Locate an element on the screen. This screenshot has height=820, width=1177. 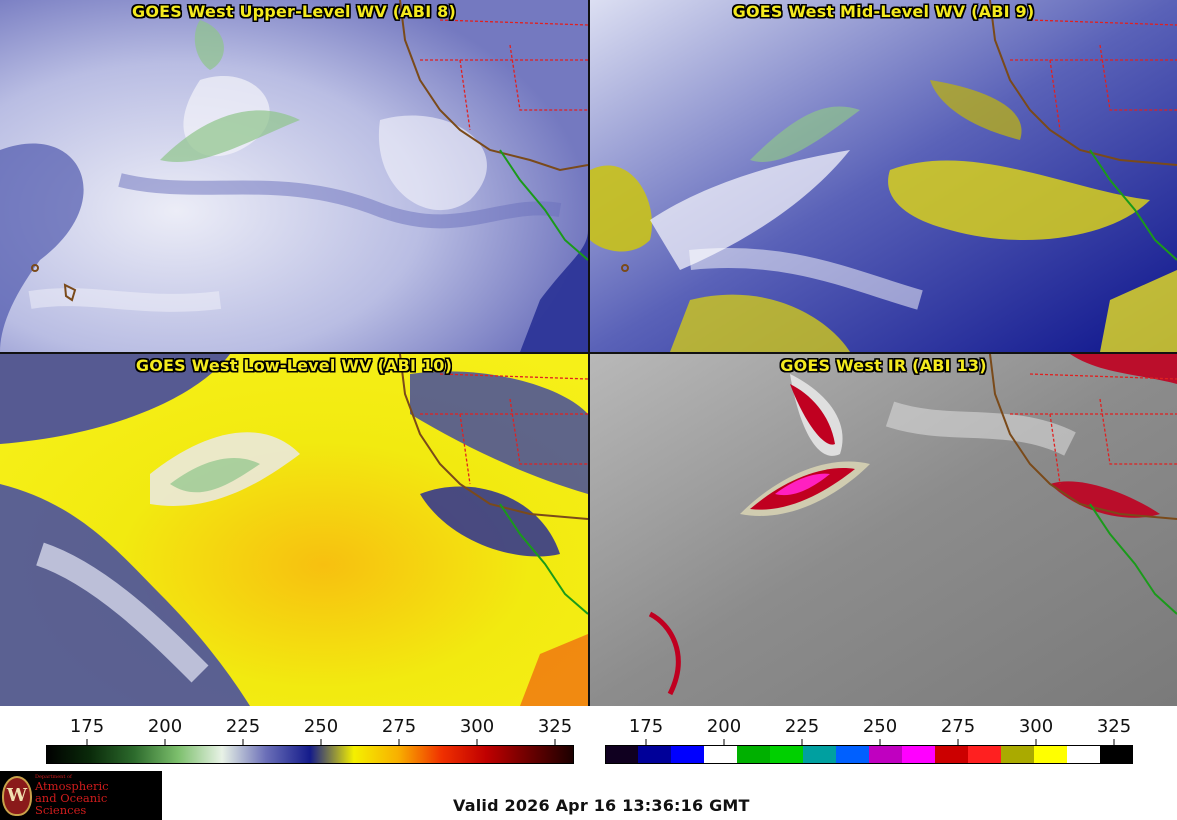
panel-title: GOES West Mid-Level WV (ABI 9) is located at coordinates (883, 11).